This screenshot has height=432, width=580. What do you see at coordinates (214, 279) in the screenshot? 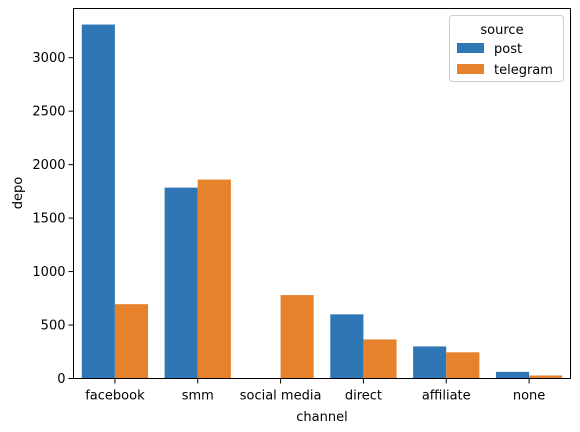
I see `bar-telegram-smm` at bounding box center [214, 279].